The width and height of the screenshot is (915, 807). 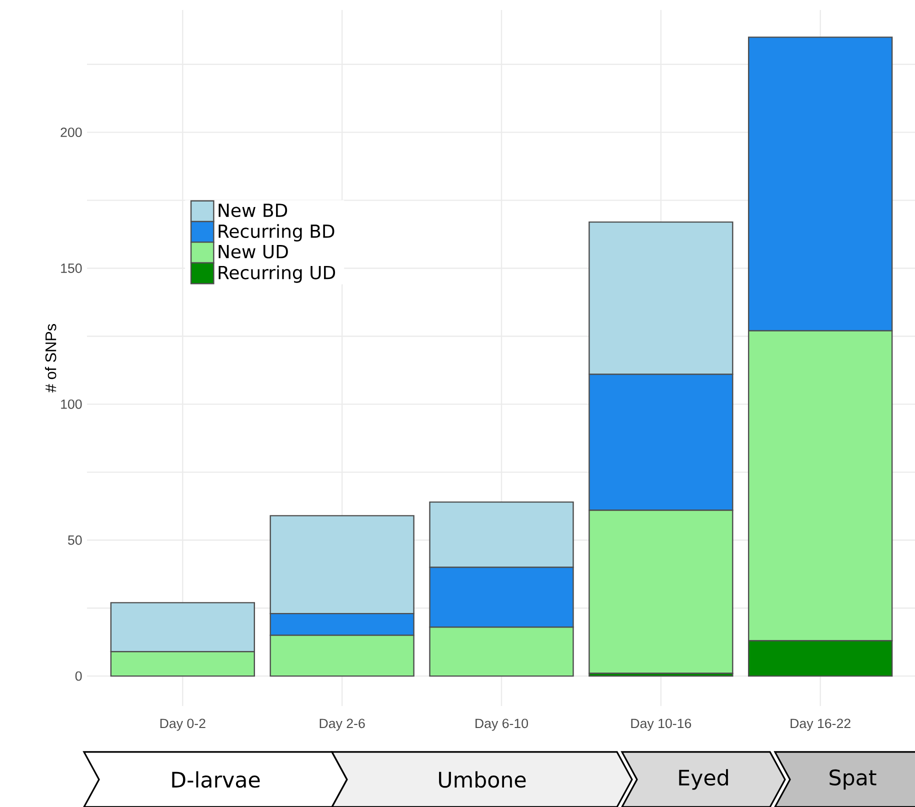 I want to click on y-tick-label: 50, so click(x=75, y=540).